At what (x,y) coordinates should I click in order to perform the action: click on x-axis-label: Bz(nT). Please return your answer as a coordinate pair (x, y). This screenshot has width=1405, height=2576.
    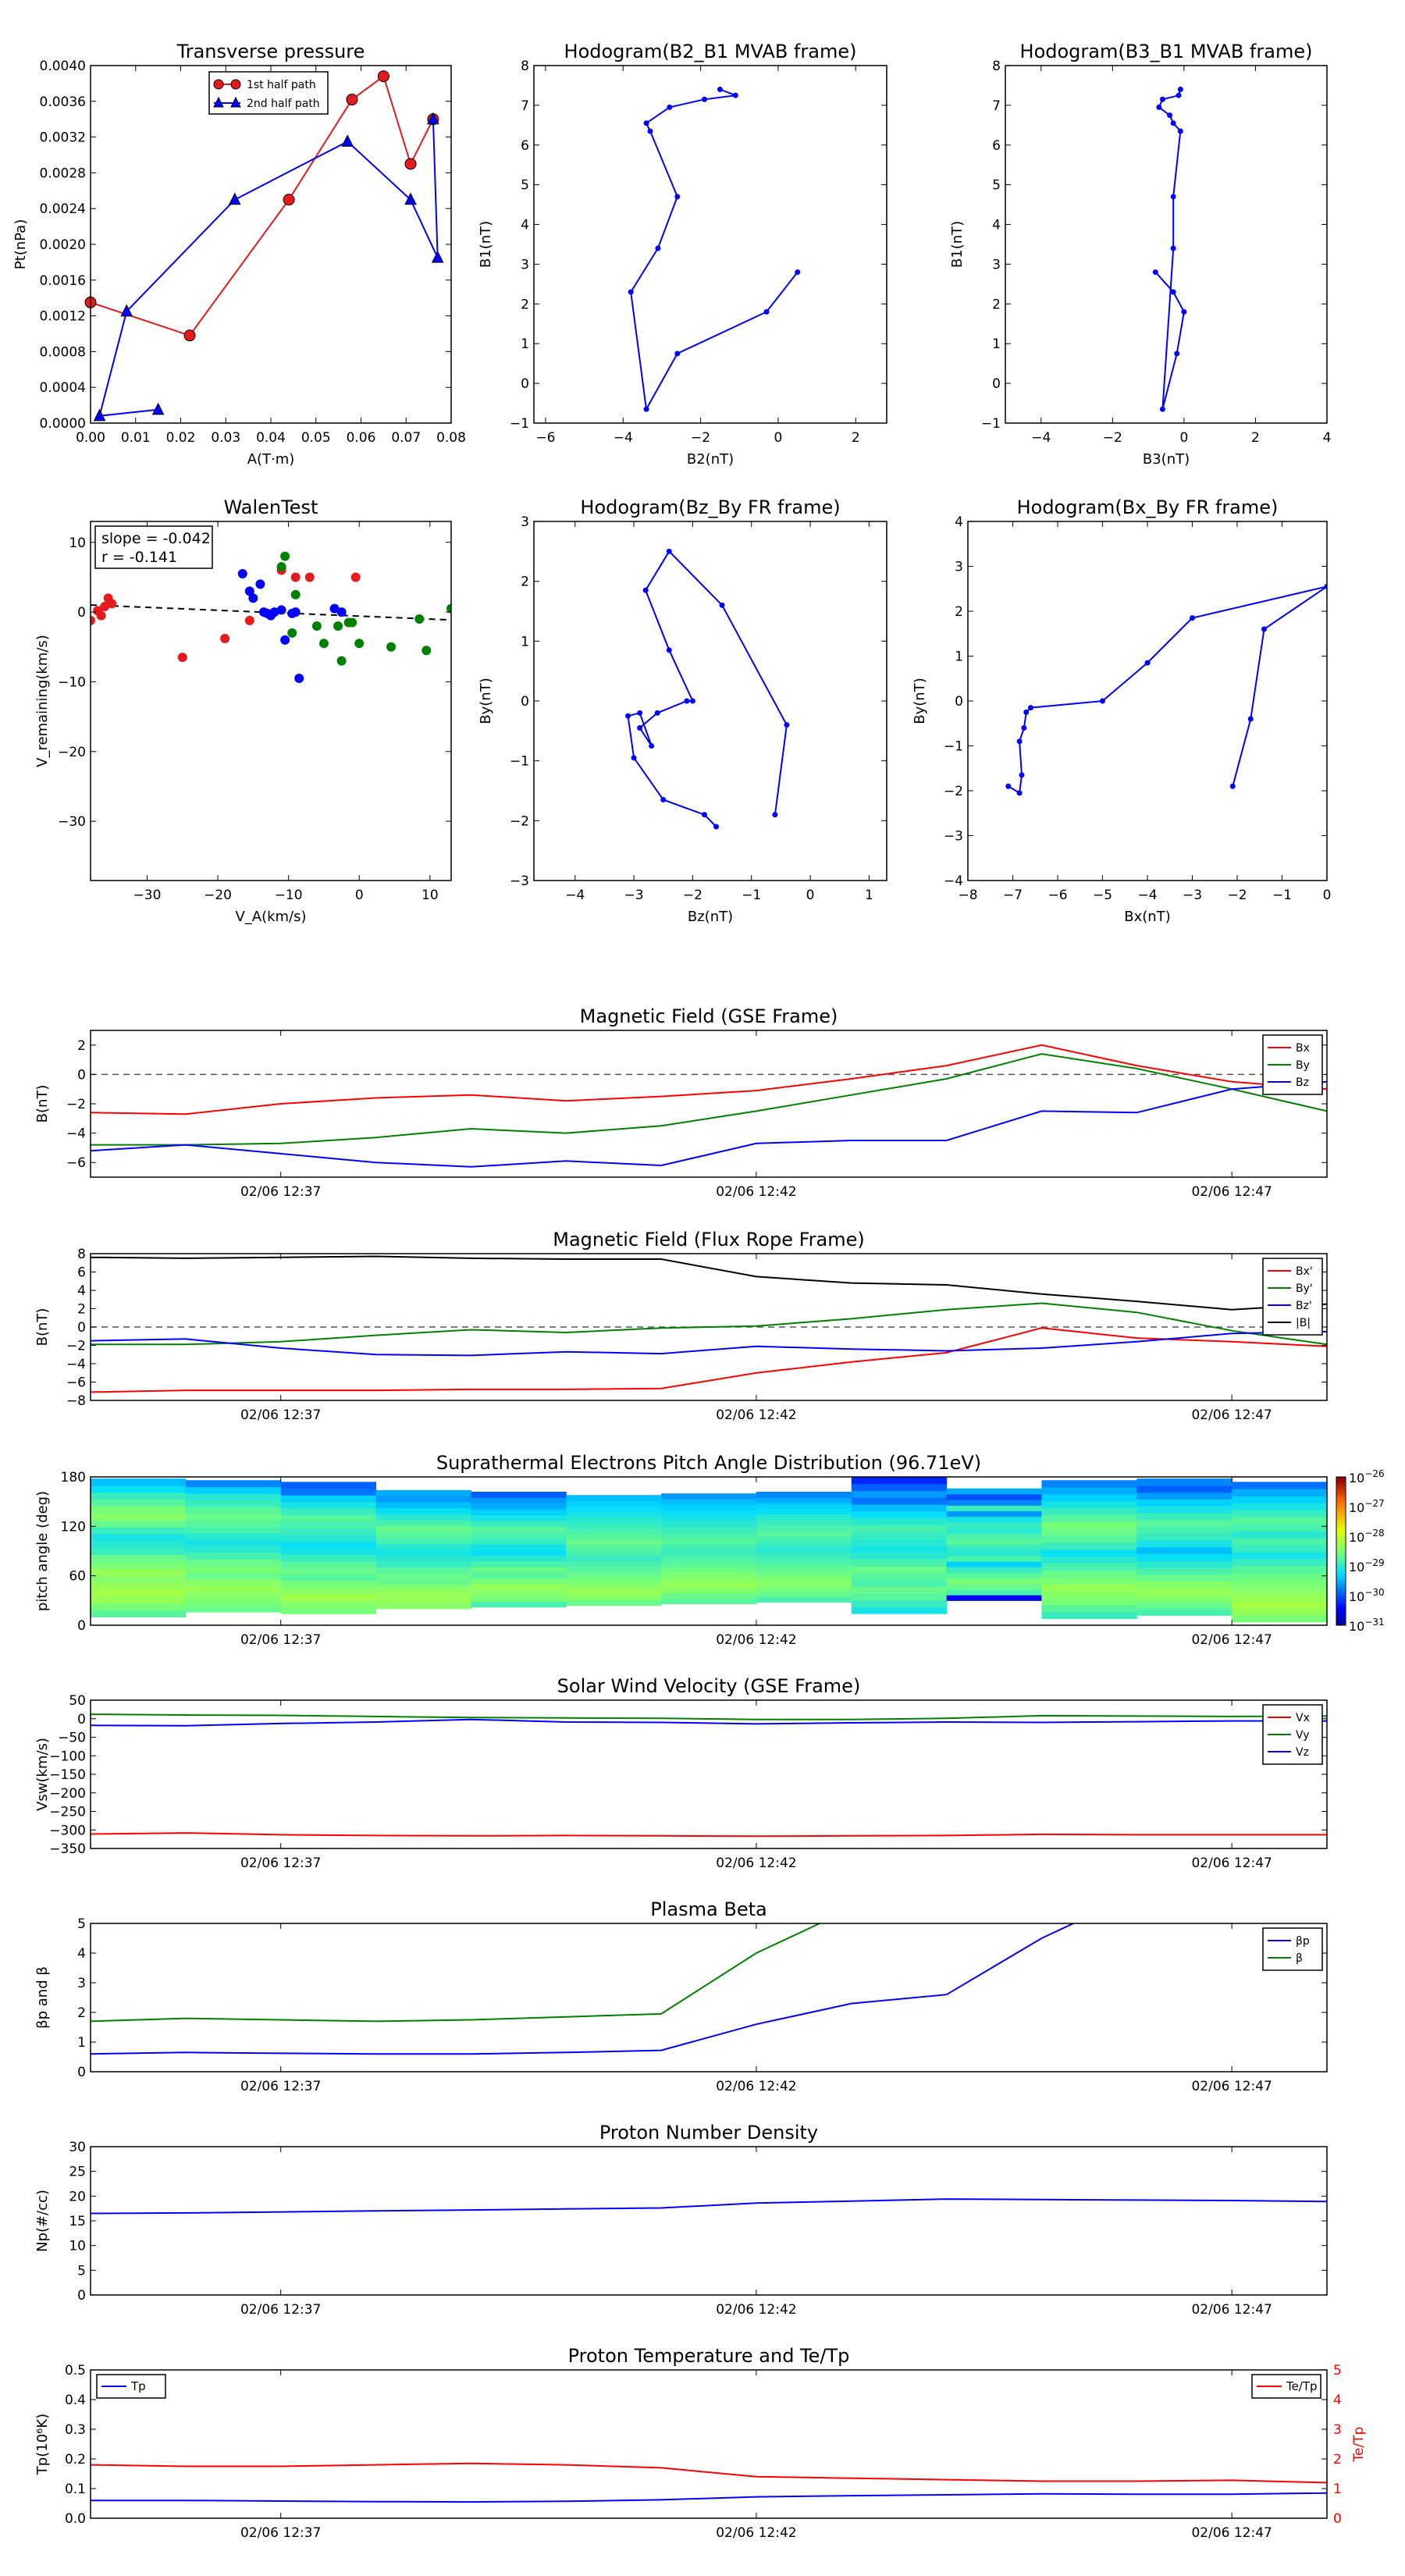
    Looking at the image, I should click on (711, 917).